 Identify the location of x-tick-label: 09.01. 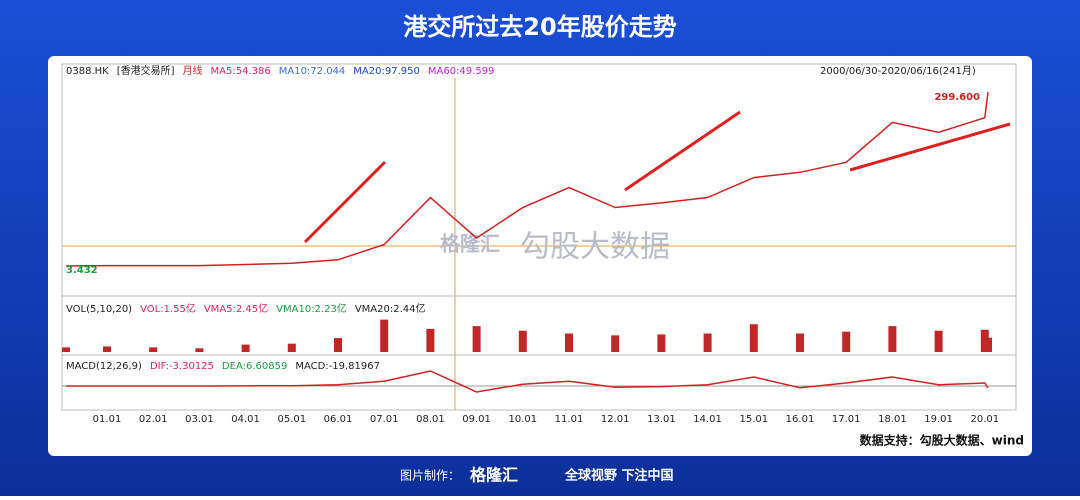
(476, 419).